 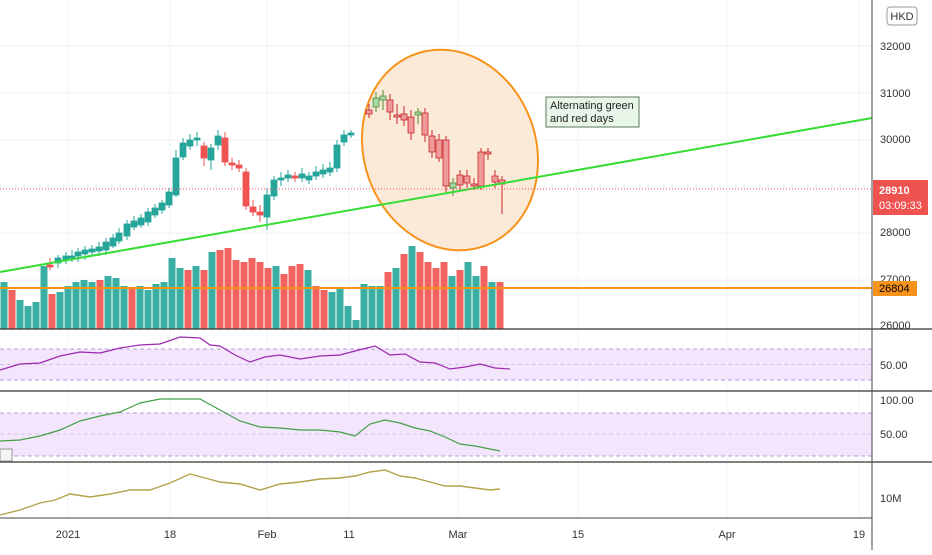 I want to click on time-label: 19, so click(x=859, y=535).